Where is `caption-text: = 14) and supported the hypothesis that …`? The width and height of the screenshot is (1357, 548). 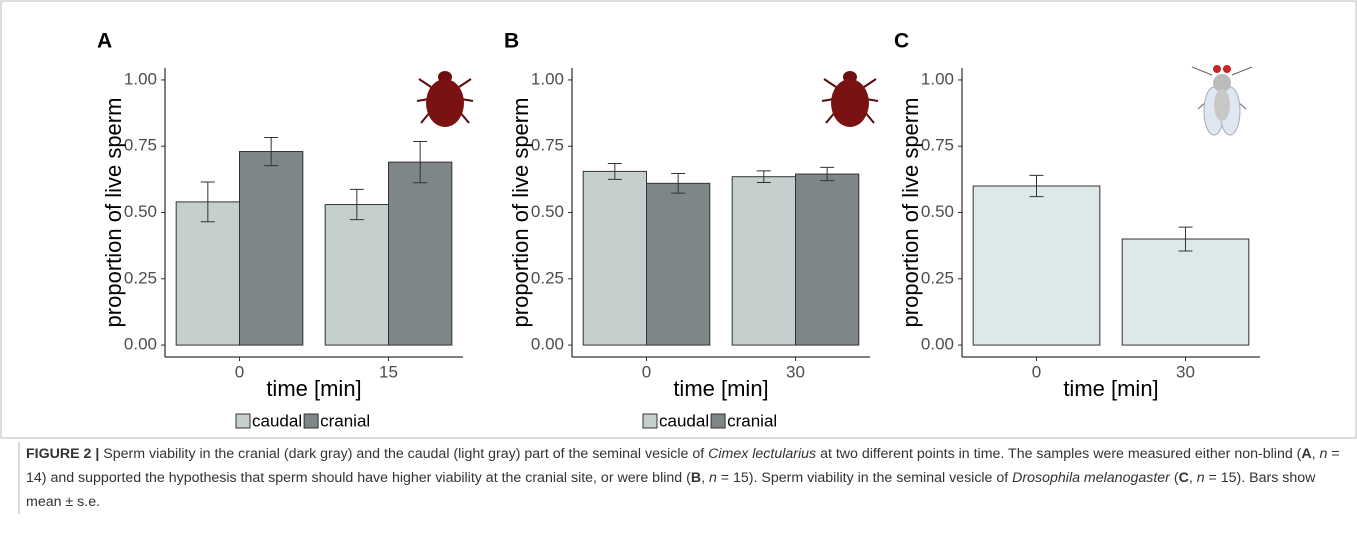 caption-text: = 14) and supported the hypothesis that … is located at coordinates (683, 466).